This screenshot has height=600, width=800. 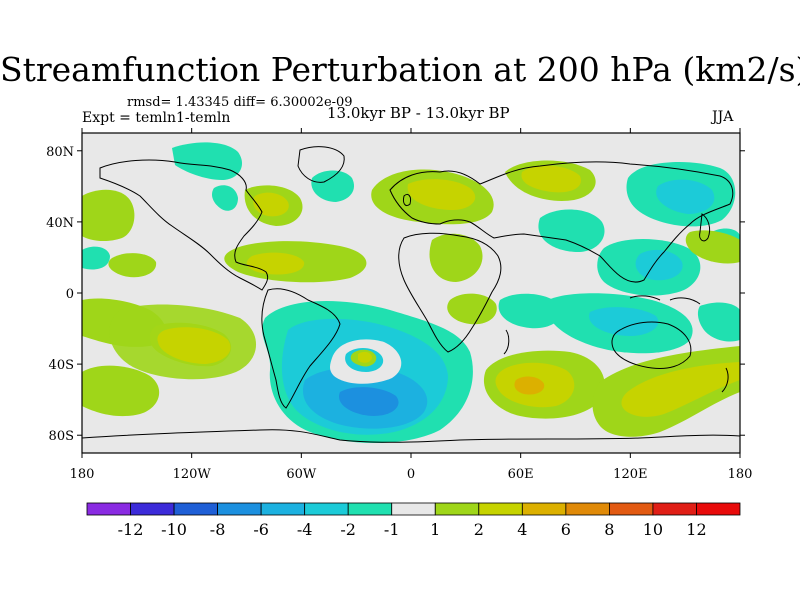 What do you see at coordinates (529, 385) in the screenshot?
I see `contour-s-indian-orange` at bounding box center [529, 385].